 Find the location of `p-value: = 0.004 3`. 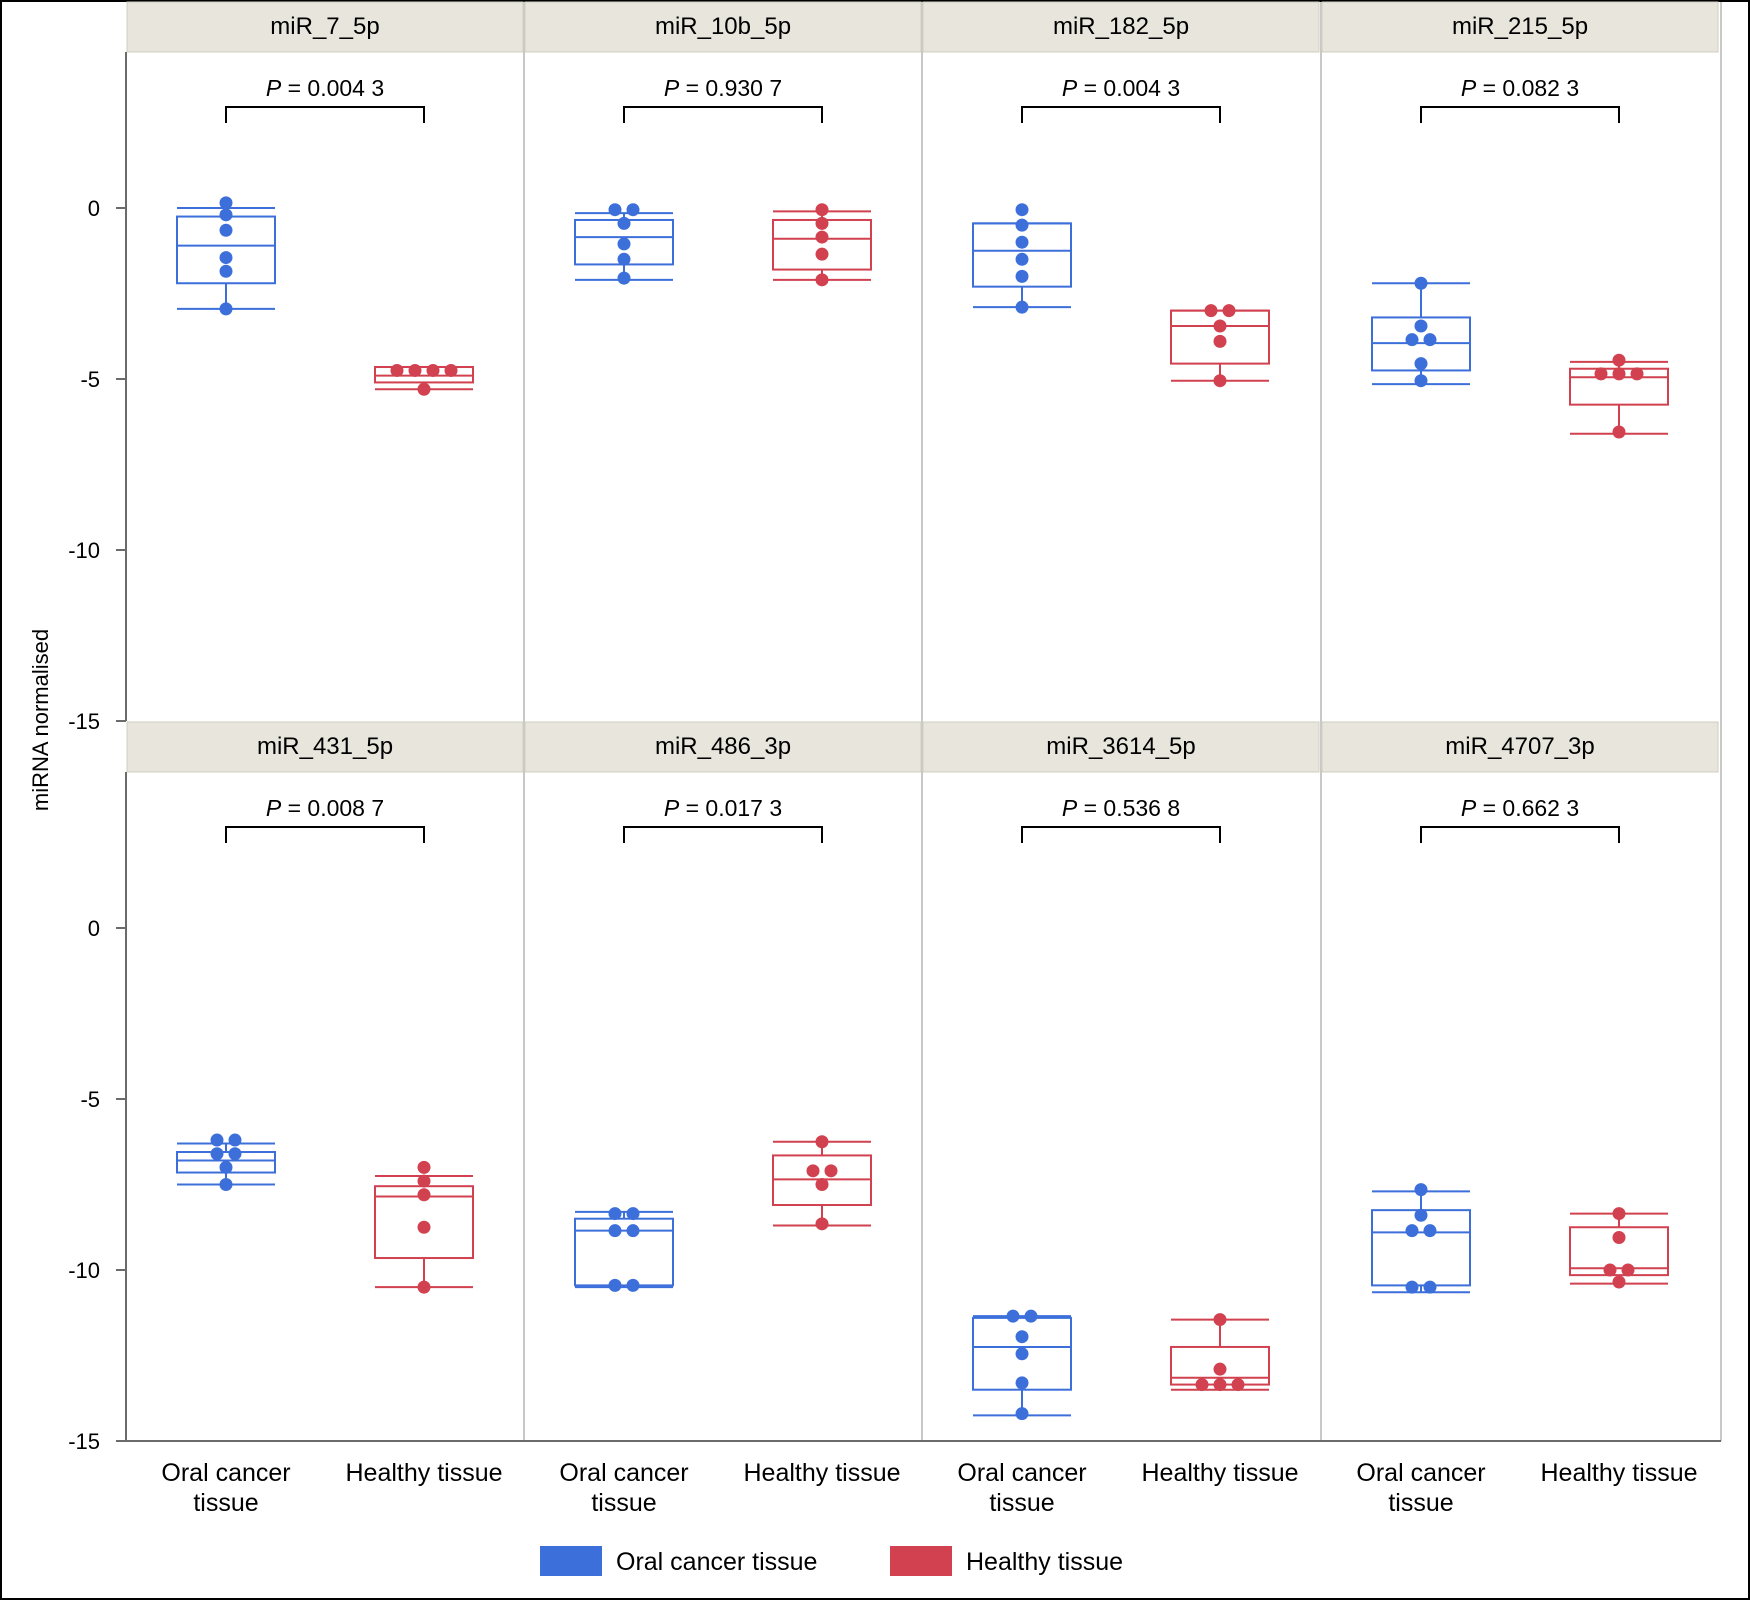

p-value: = 0.004 3 is located at coordinates (1128, 88).